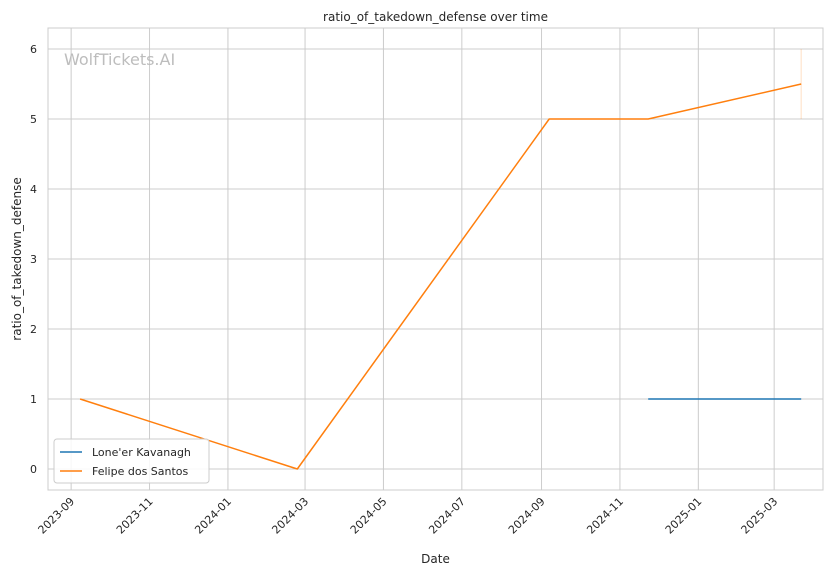  I want to click on y-axis-ticks: 0 1 2 3 4 5 6, so click(33, 259).